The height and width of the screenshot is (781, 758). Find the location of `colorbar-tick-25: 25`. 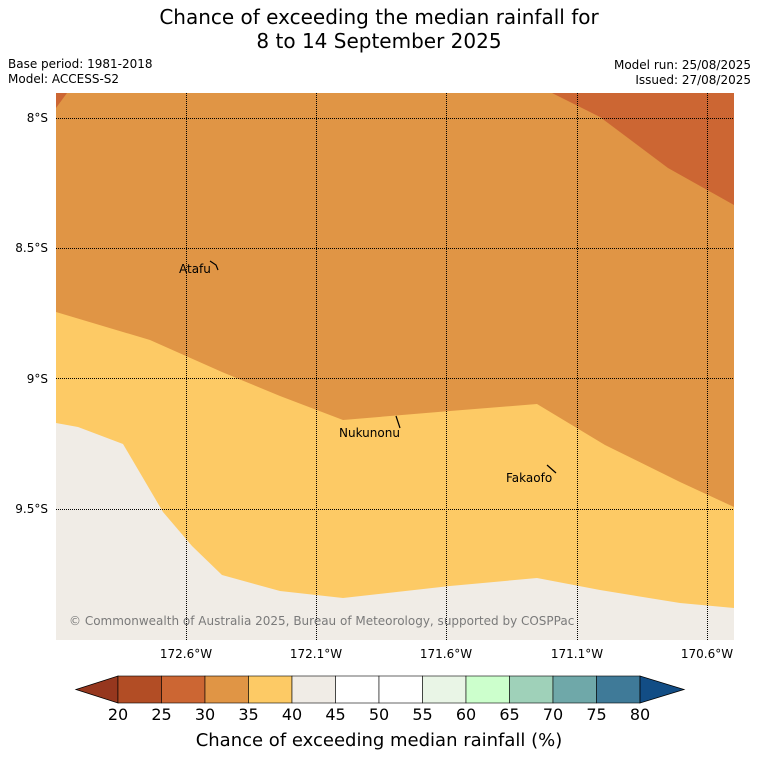

colorbar-tick-25: 25 is located at coordinates (161, 714).